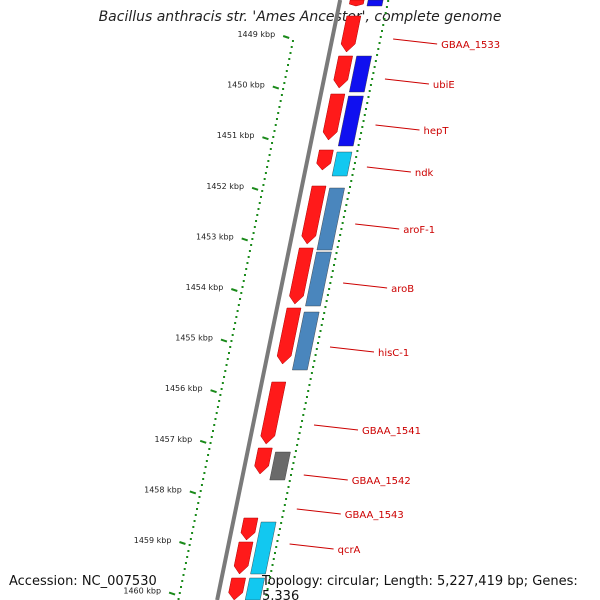 The height and width of the screenshot is (600, 600). Describe the element at coordinates (402, 289) in the screenshot. I see `gene-label: aroB` at that location.